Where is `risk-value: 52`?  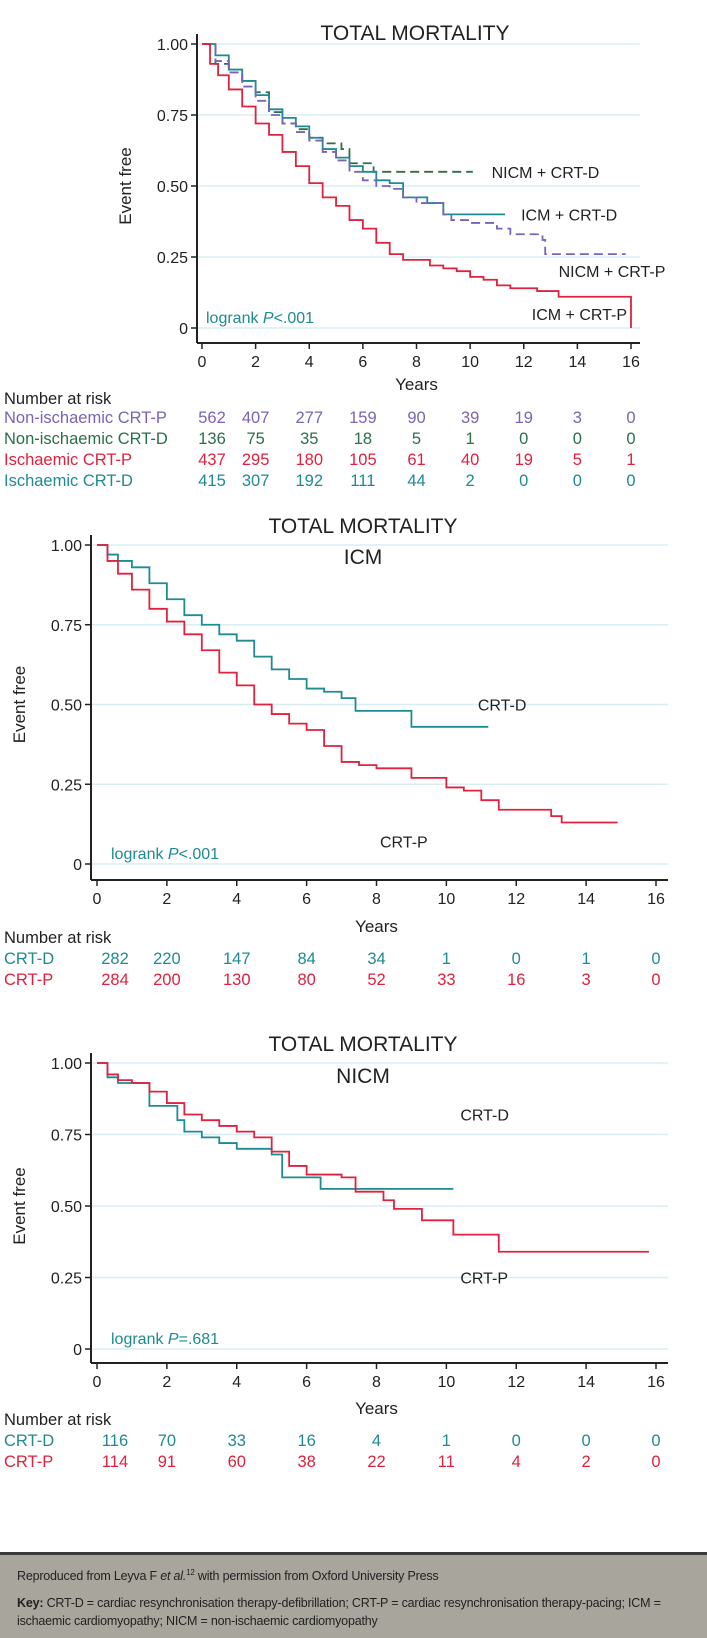 risk-value: 52 is located at coordinates (376, 980).